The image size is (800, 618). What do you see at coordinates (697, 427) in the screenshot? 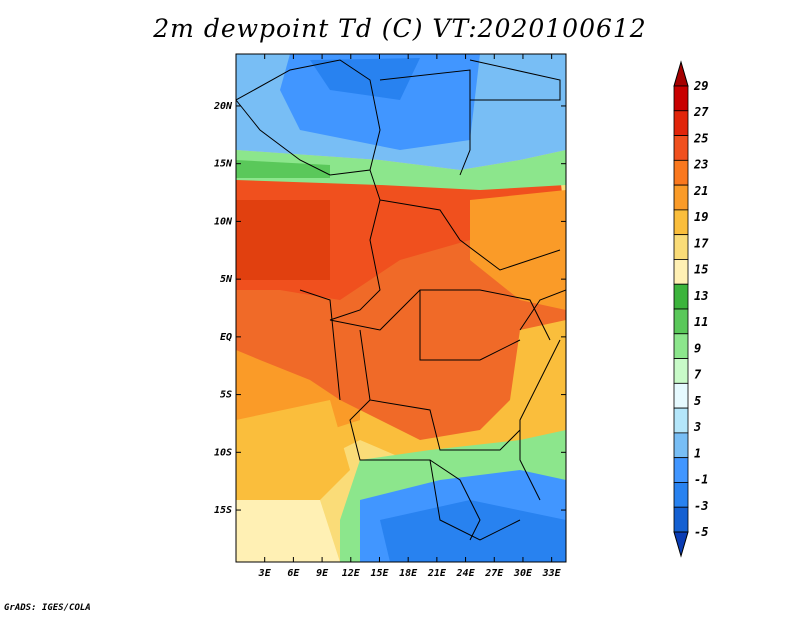
I see `colorbar-label: 3` at bounding box center [697, 427].